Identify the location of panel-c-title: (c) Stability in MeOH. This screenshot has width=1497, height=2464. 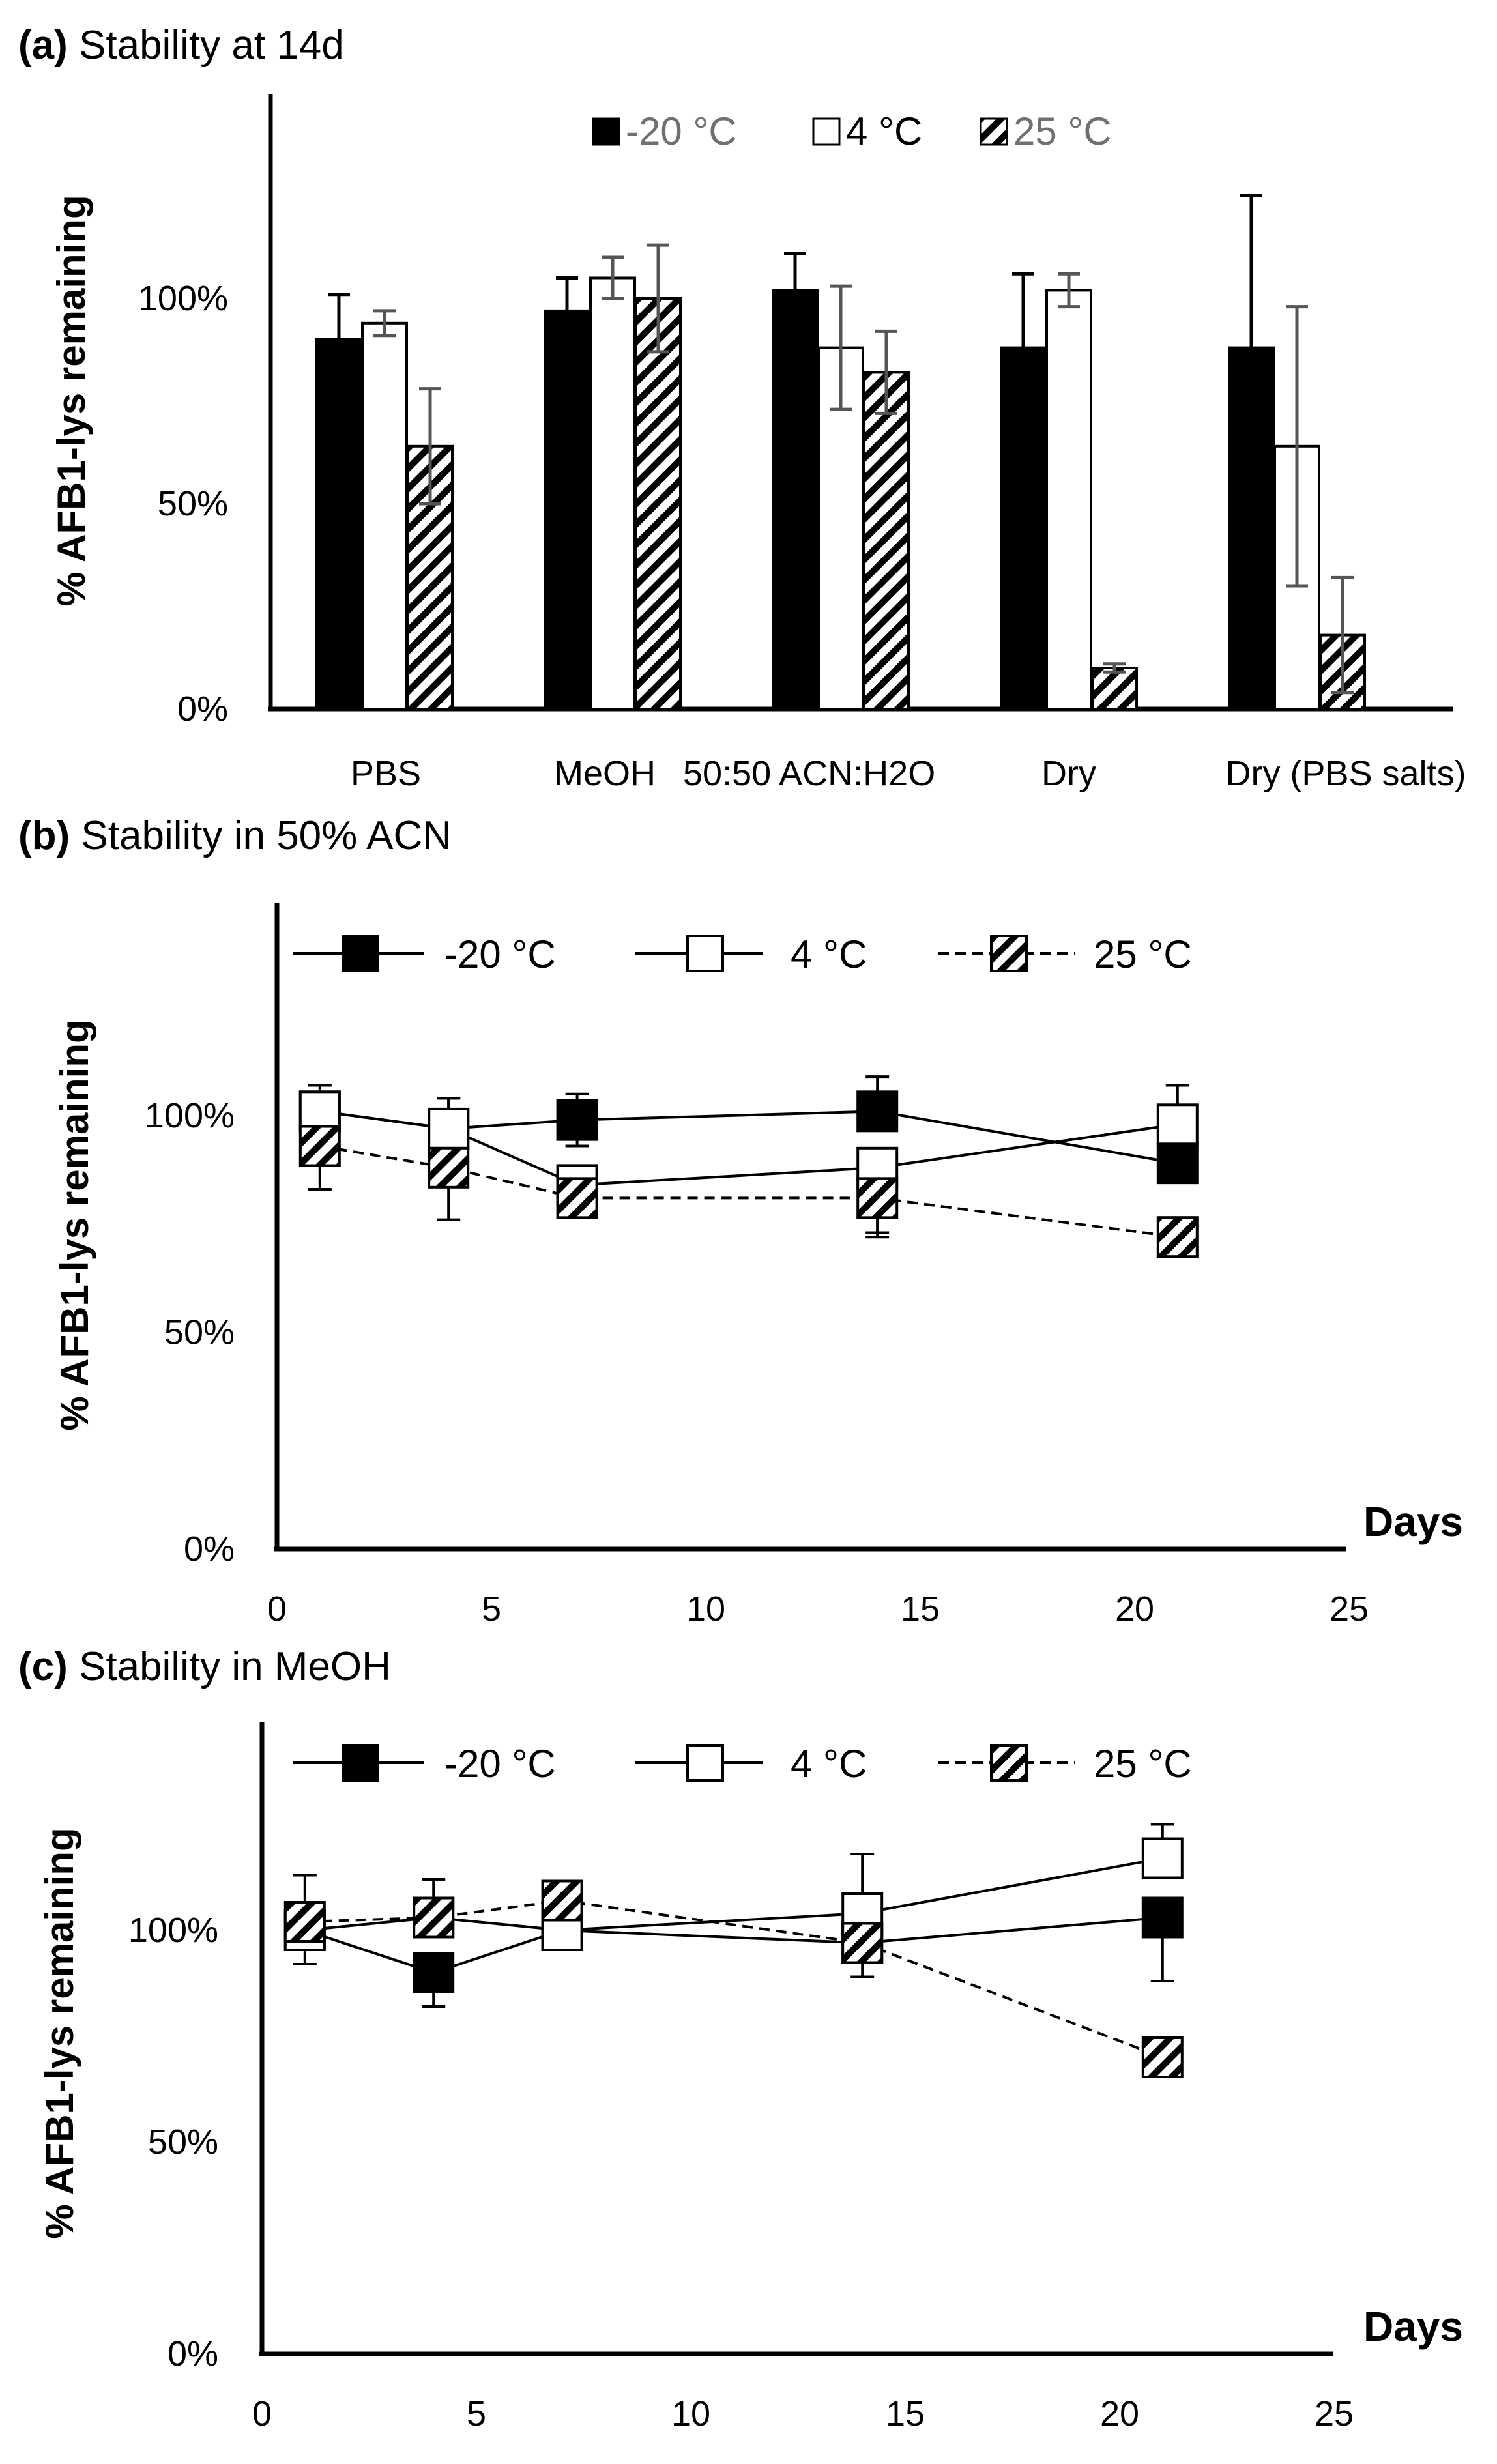
(204, 1666).